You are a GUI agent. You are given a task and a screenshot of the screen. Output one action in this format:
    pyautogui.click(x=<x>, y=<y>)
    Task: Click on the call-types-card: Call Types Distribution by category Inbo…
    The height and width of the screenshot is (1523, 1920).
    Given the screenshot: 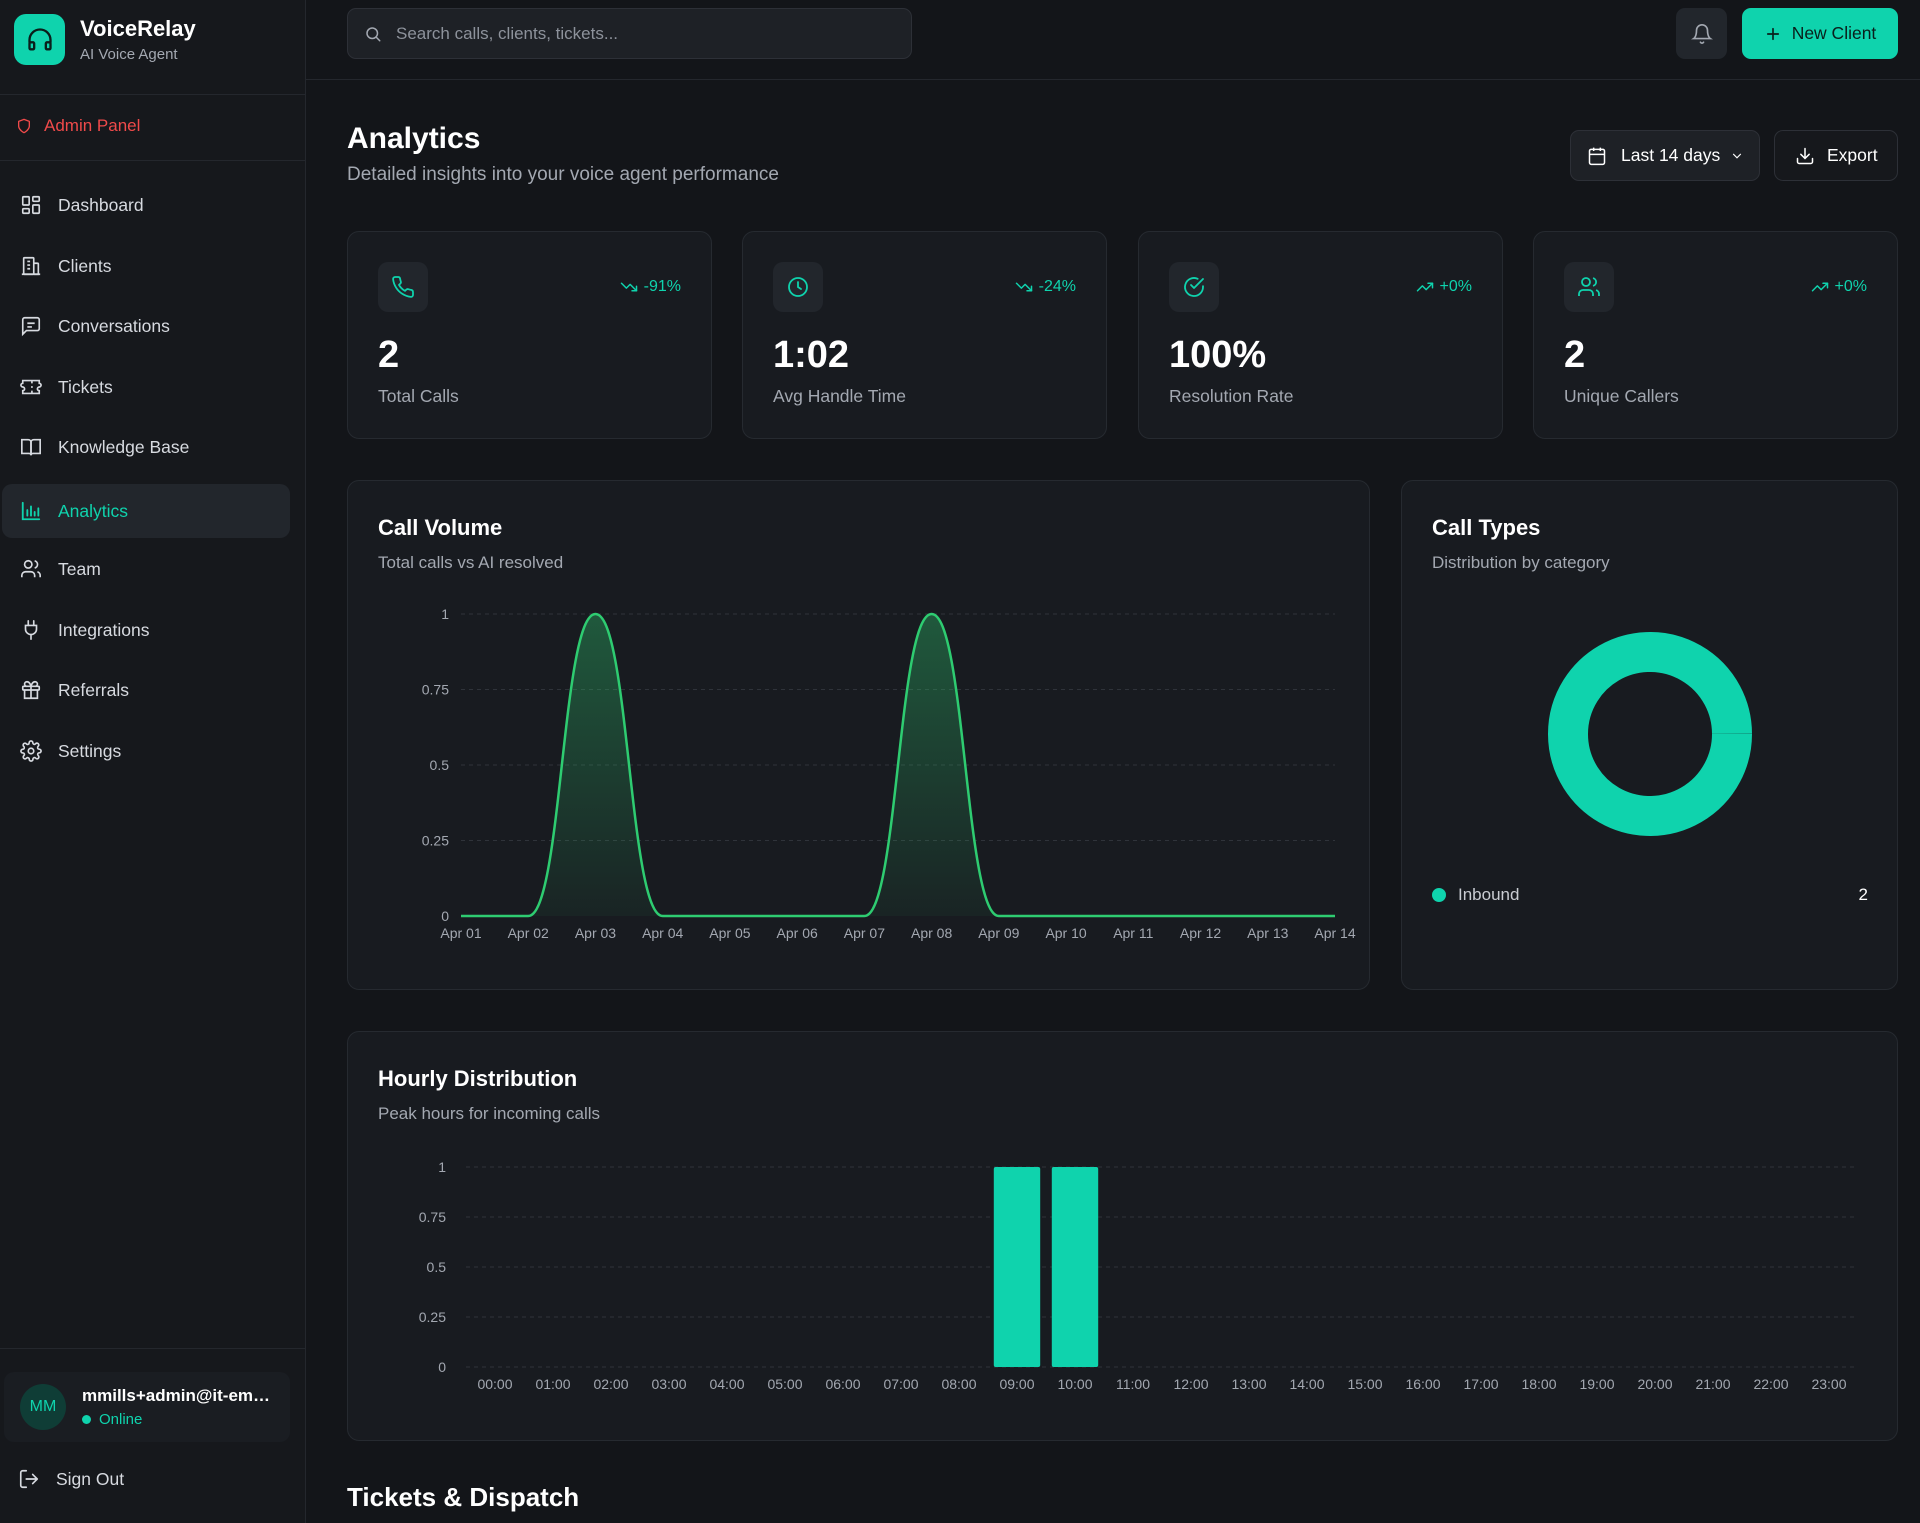 What is the action you would take?
    pyautogui.click(x=1649, y=735)
    